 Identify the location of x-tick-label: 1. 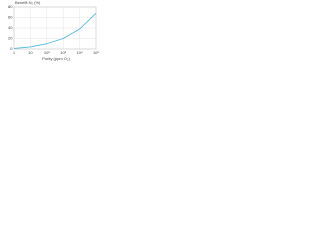
(14, 52).